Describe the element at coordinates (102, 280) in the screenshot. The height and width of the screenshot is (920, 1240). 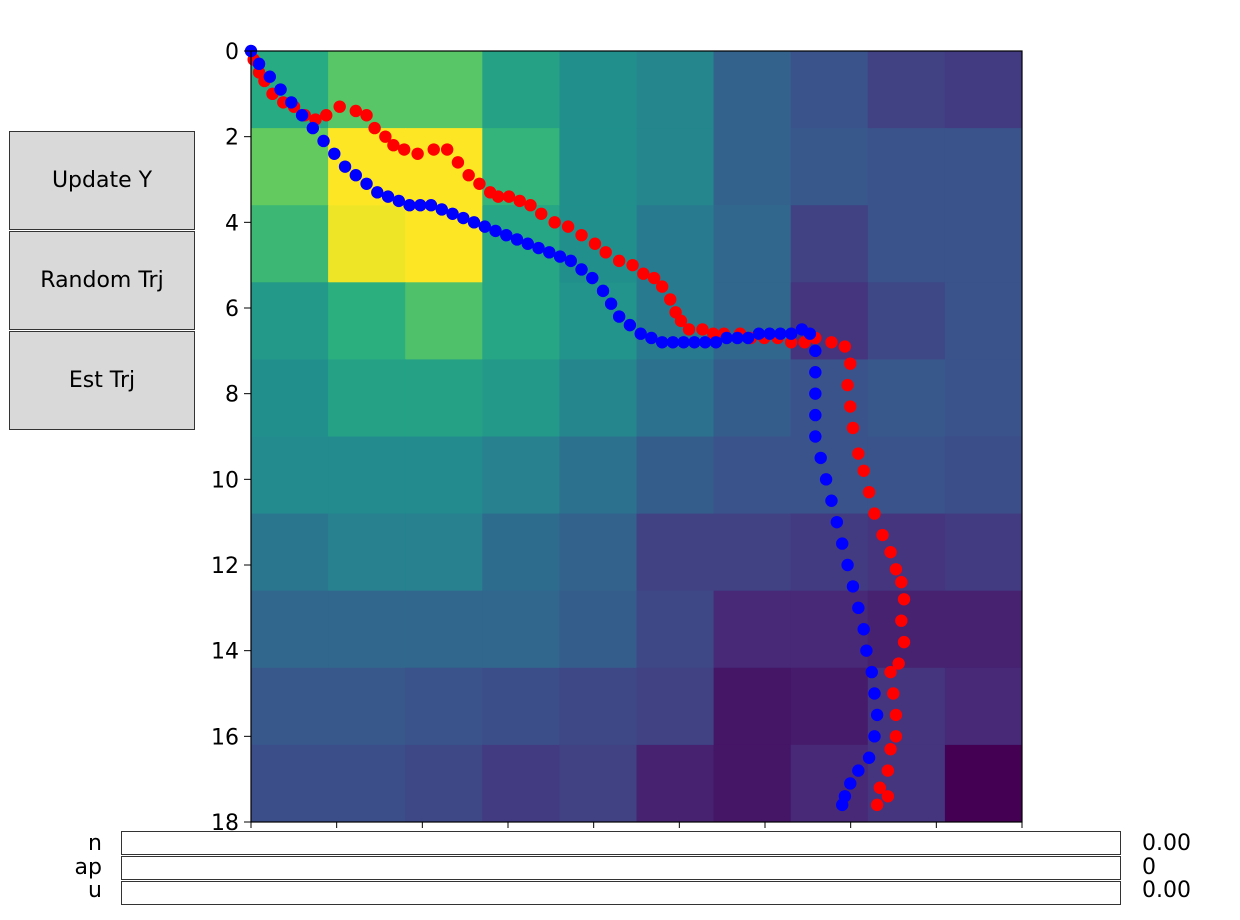
I see `random-trj-button: Random Trj` at that location.